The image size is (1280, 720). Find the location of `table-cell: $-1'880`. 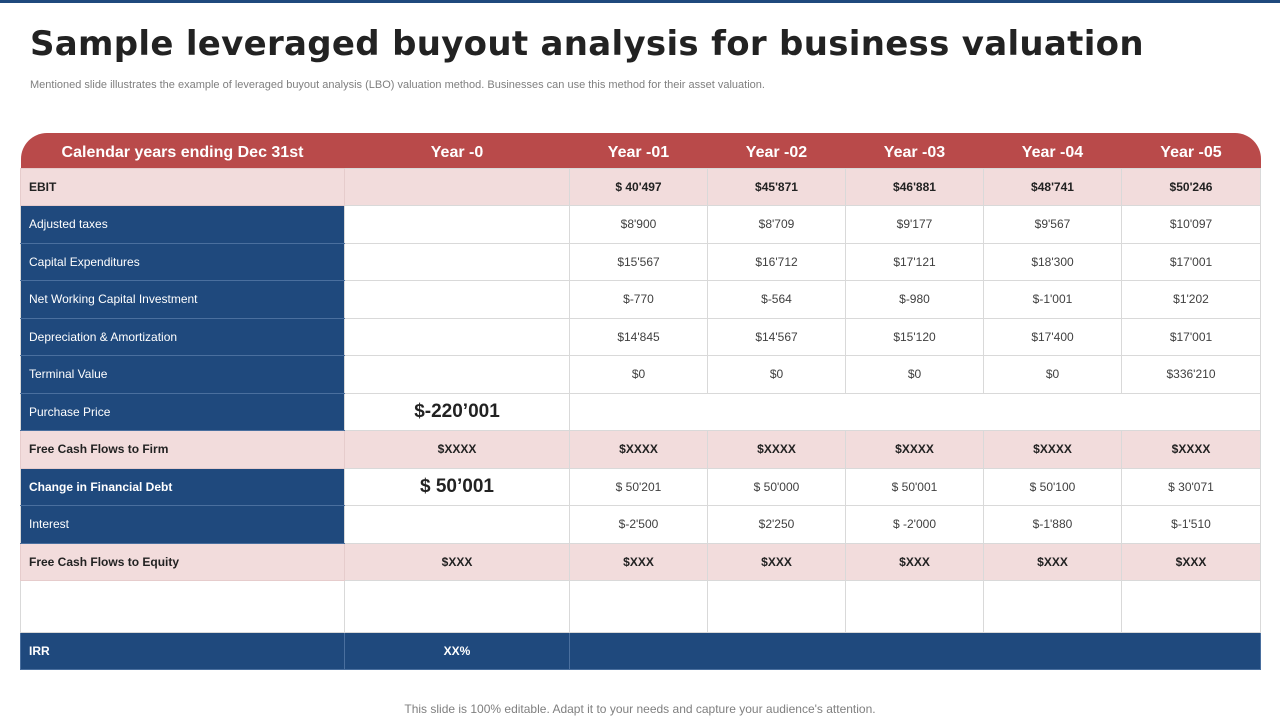

table-cell: $-1'880 is located at coordinates (1052, 524).